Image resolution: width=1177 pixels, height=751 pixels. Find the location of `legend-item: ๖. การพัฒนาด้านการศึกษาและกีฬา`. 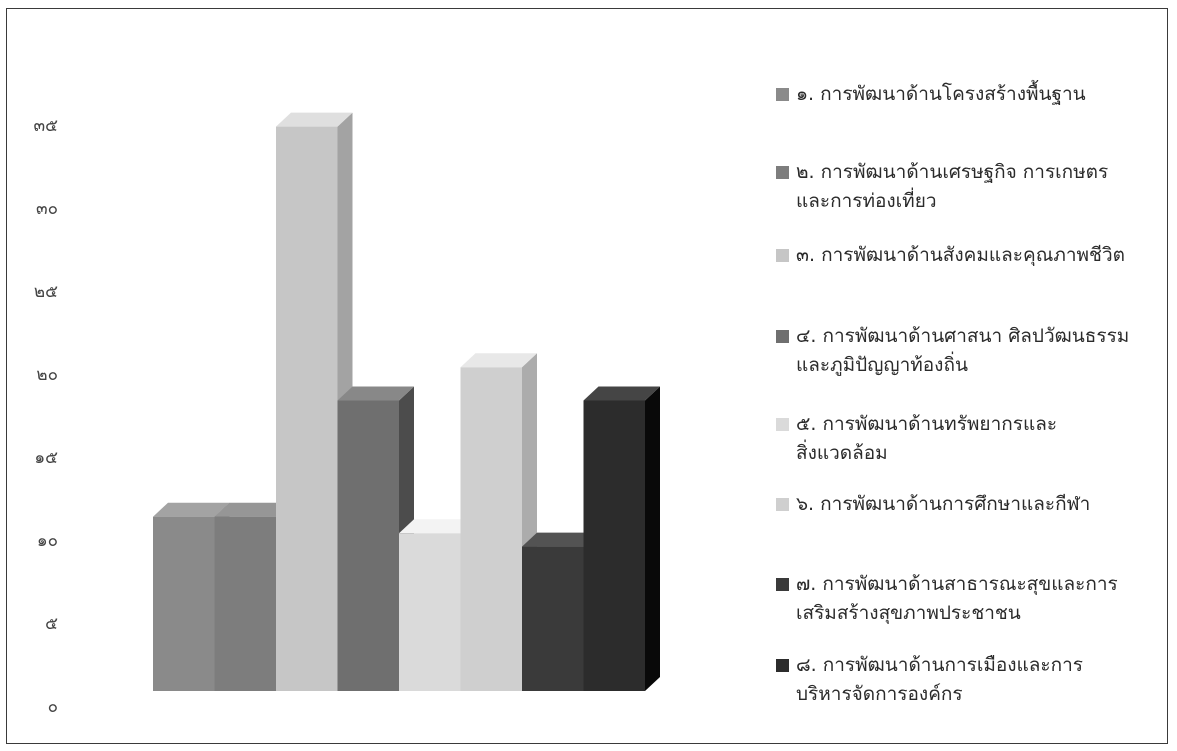

legend-item: ๖. การพัฒนาด้านการศึกษาและกีฬา is located at coordinates (971, 504).